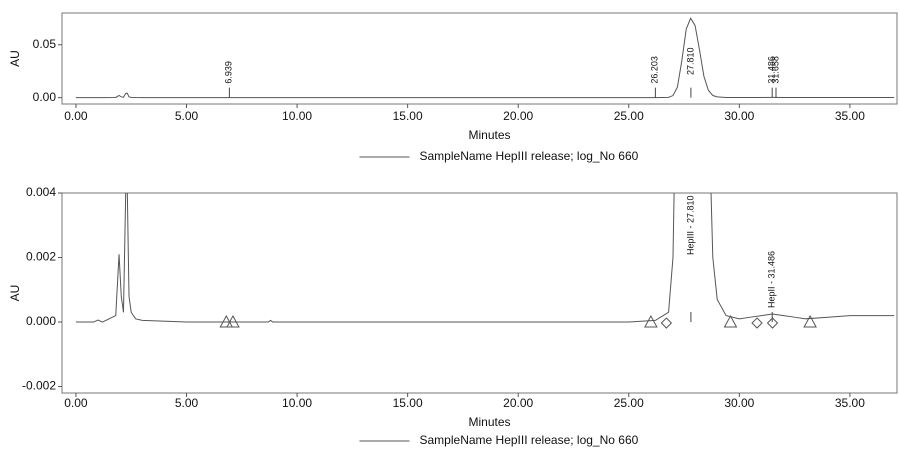 This screenshot has width=899, height=451. What do you see at coordinates (772, 279) in the screenshot?
I see `peak-label: HepII - 31.486` at bounding box center [772, 279].